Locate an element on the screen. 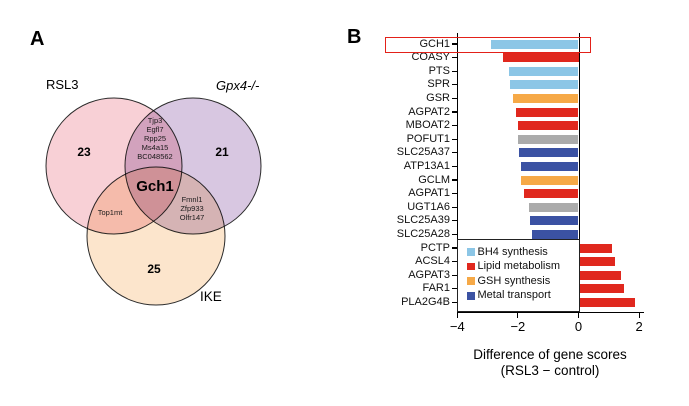 Image resolution: width=689 pixels, height=406 pixels. gene-label-pctp: PCTP is located at coordinates (435, 247).